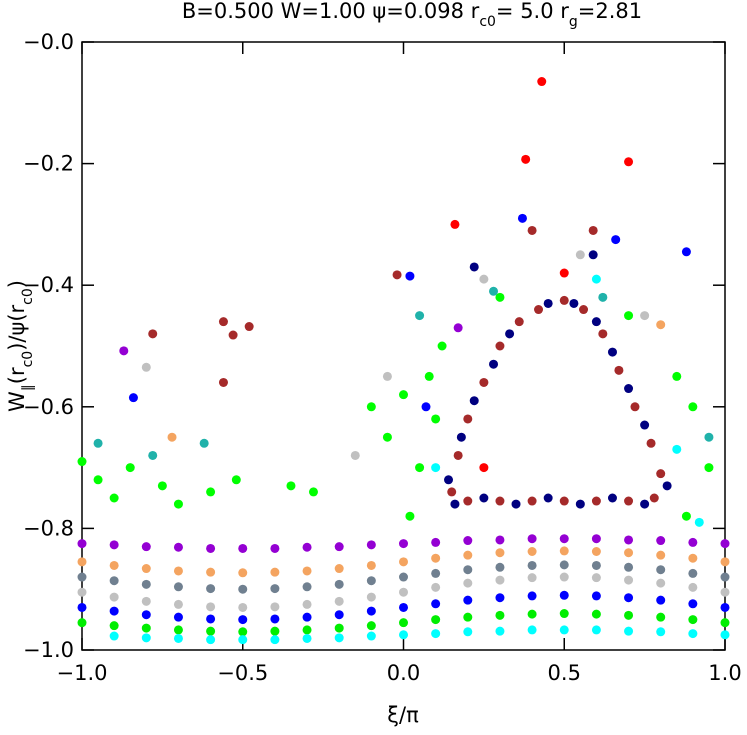  I want to click on y-tick-label: −0.2, so click(48, 164).